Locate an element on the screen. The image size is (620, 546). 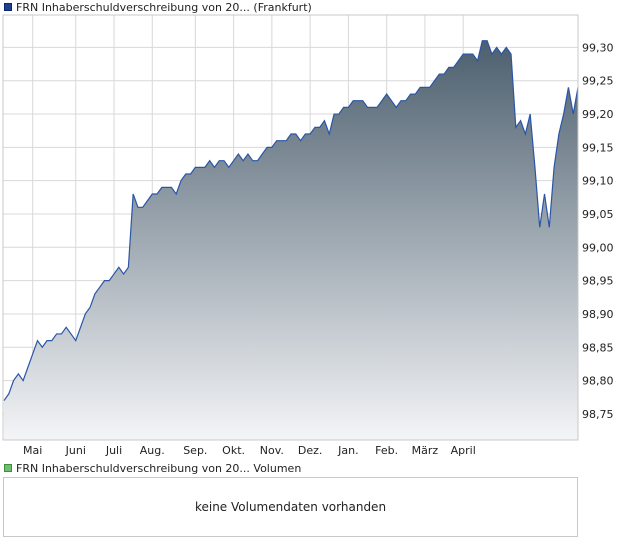
x-tick-label: März is located at coordinates (425, 450).